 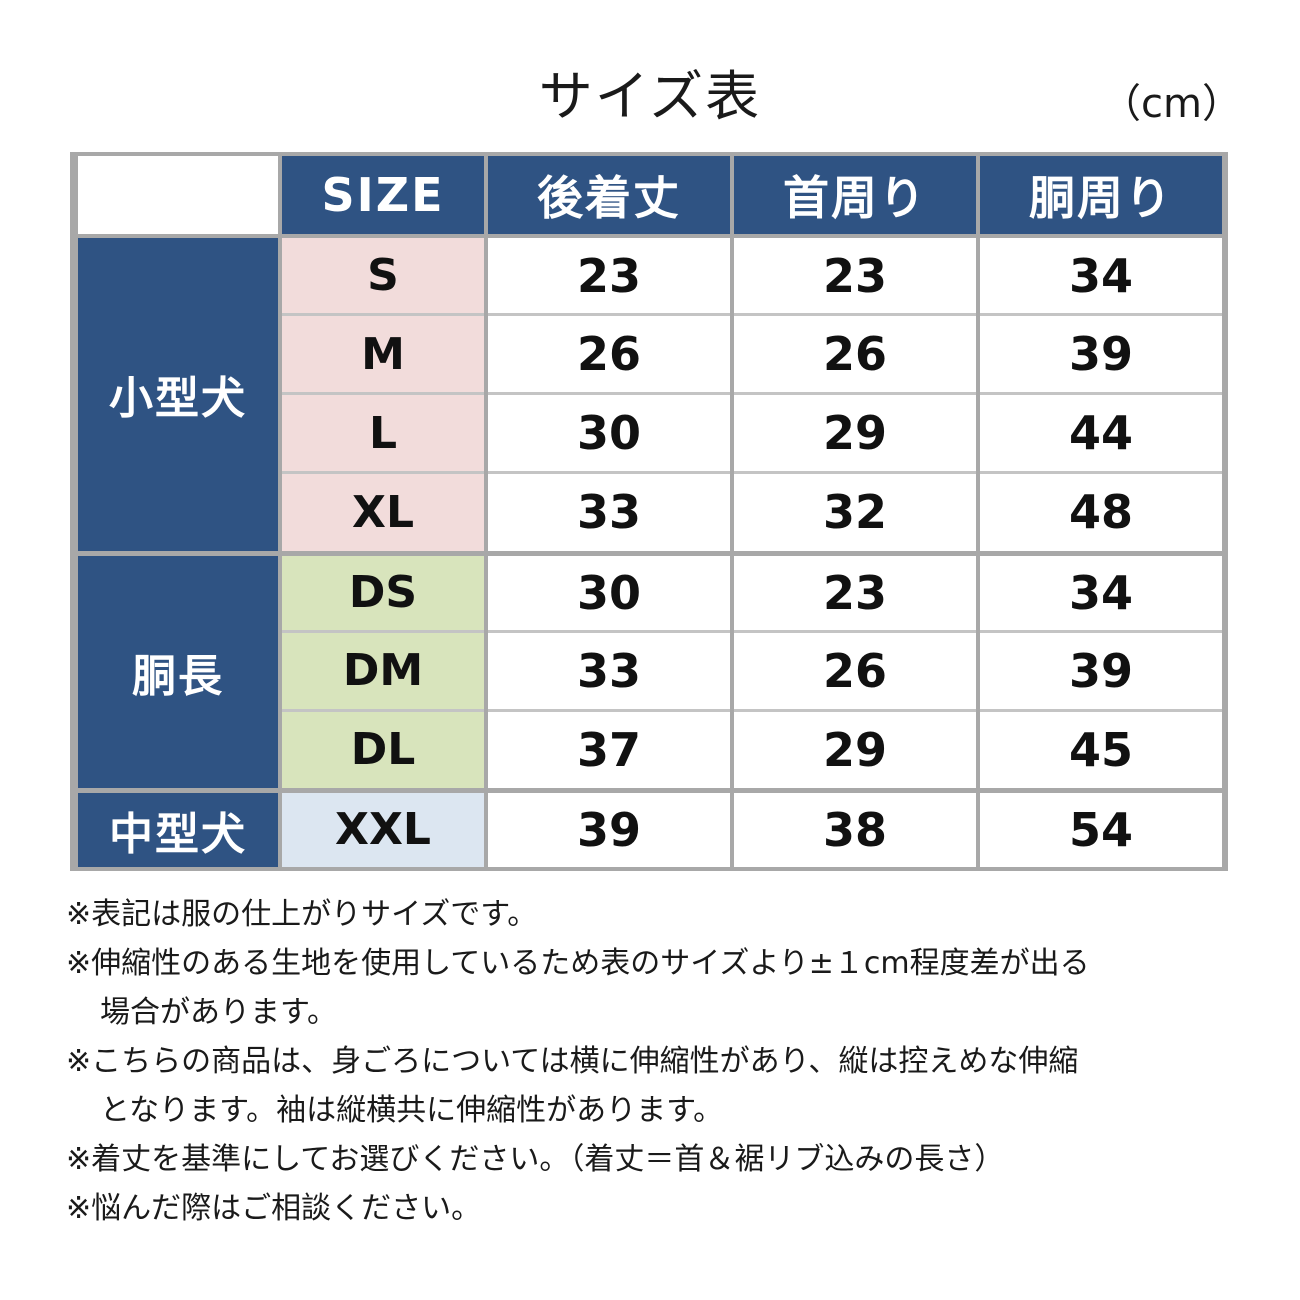 I want to click on value-cell: 38, so click(x=855, y=827).